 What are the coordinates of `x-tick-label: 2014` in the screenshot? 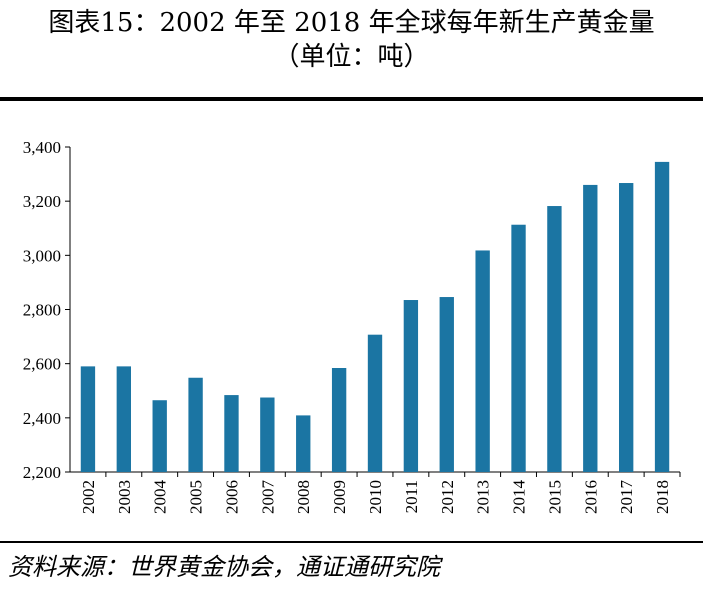 It's located at (519, 497).